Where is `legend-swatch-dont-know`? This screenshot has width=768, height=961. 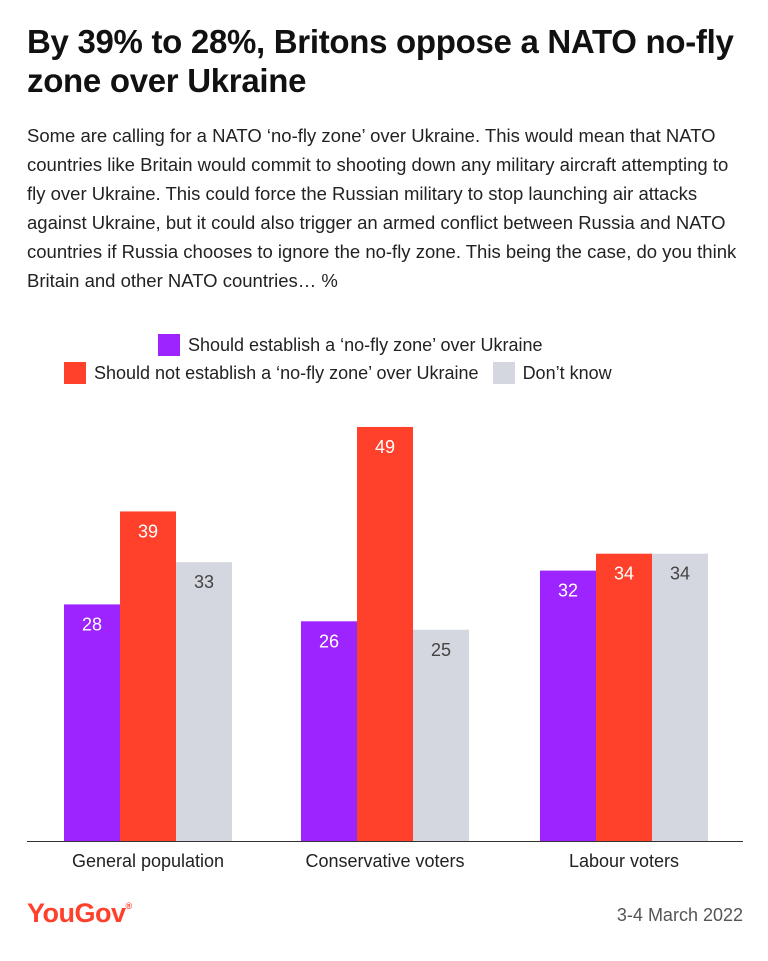 legend-swatch-dont-know is located at coordinates (503, 373).